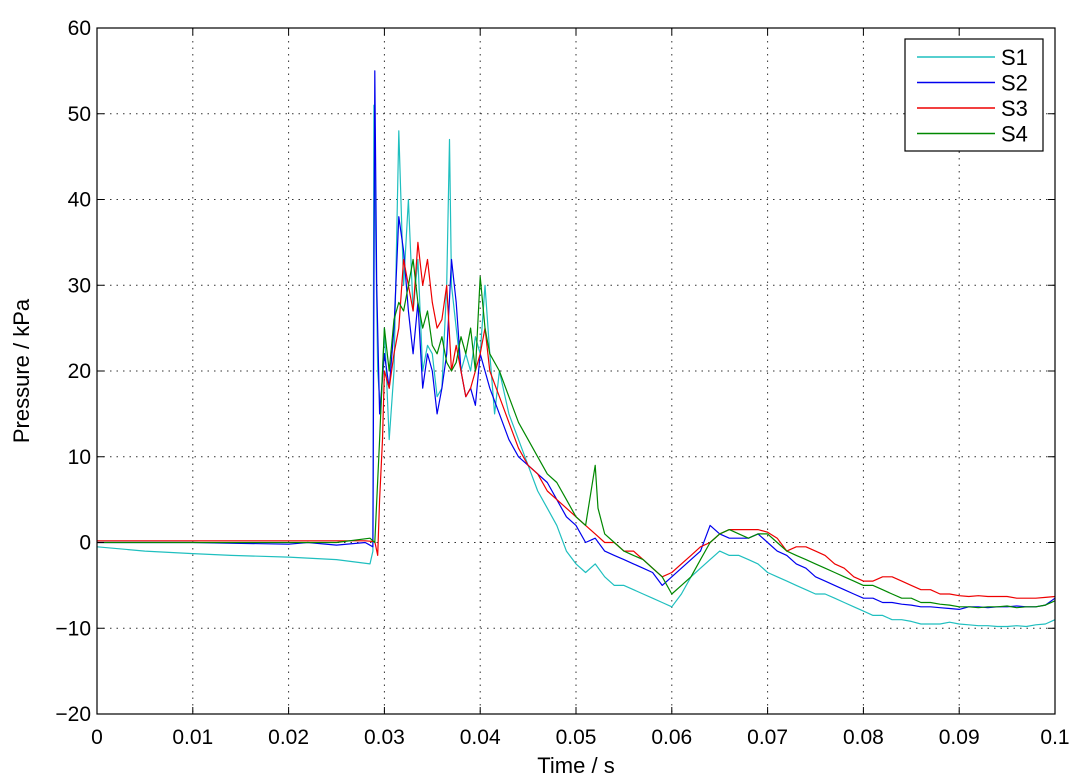 This screenshot has height=778, width=1071. I want to click on x-tick-label: 0.08, so click(863, 737).